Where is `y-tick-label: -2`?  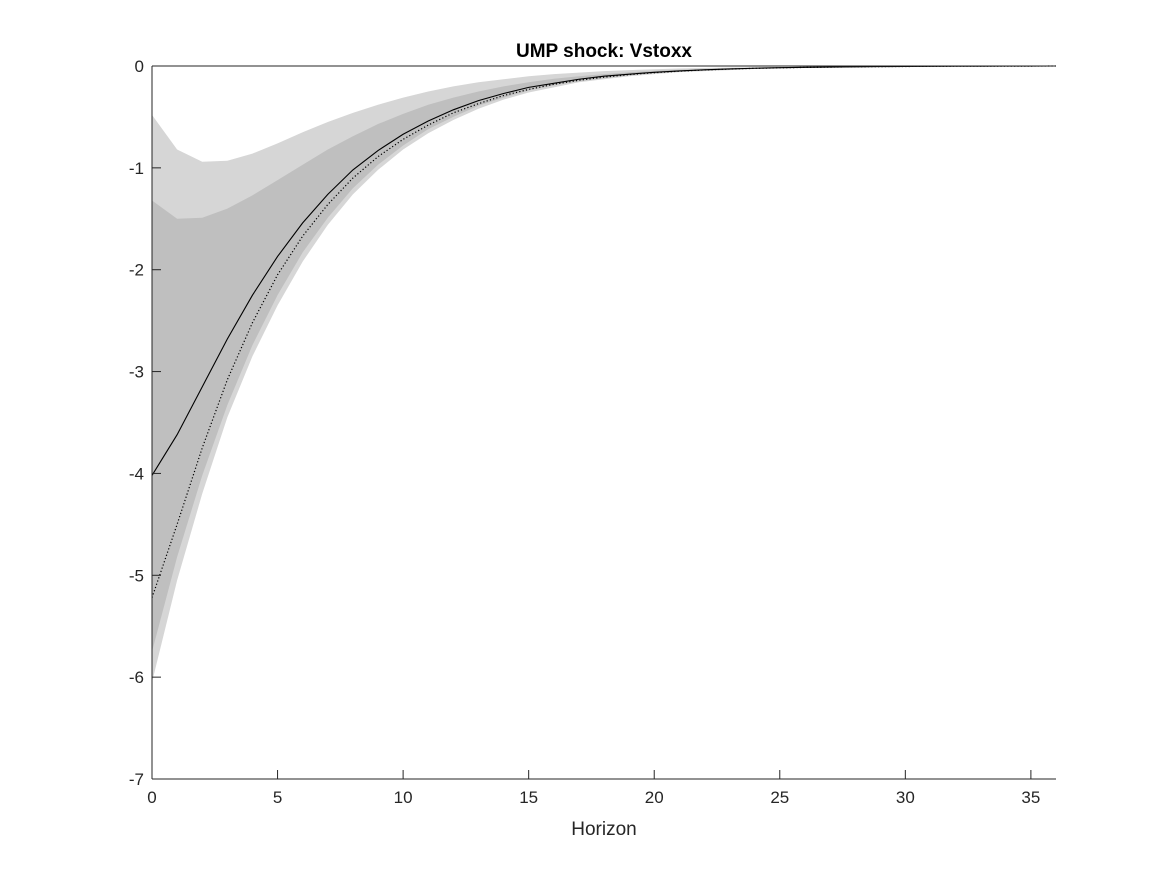 y-tick-label: -2 is located at coordinates (136, 270).